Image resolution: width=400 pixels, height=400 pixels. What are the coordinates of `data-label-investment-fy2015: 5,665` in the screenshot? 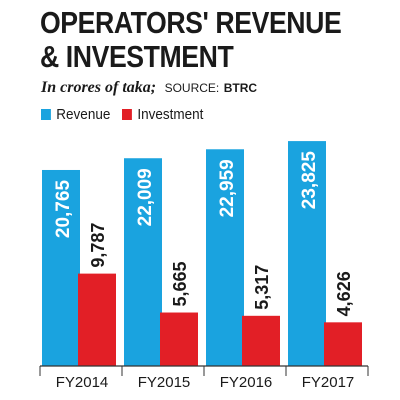 It's located at (180, 283).